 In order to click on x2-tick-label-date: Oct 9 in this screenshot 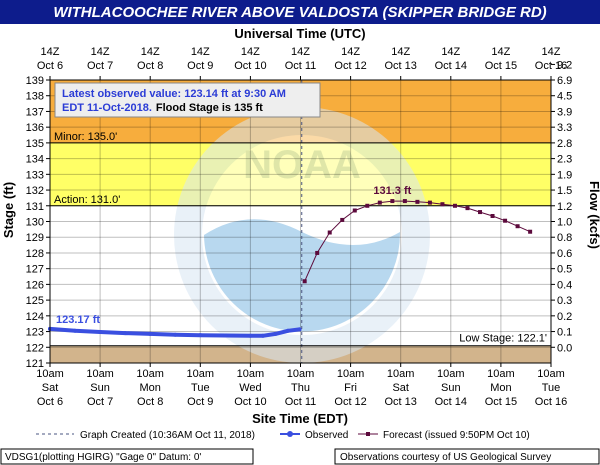, I will do `click(200, 66)`.